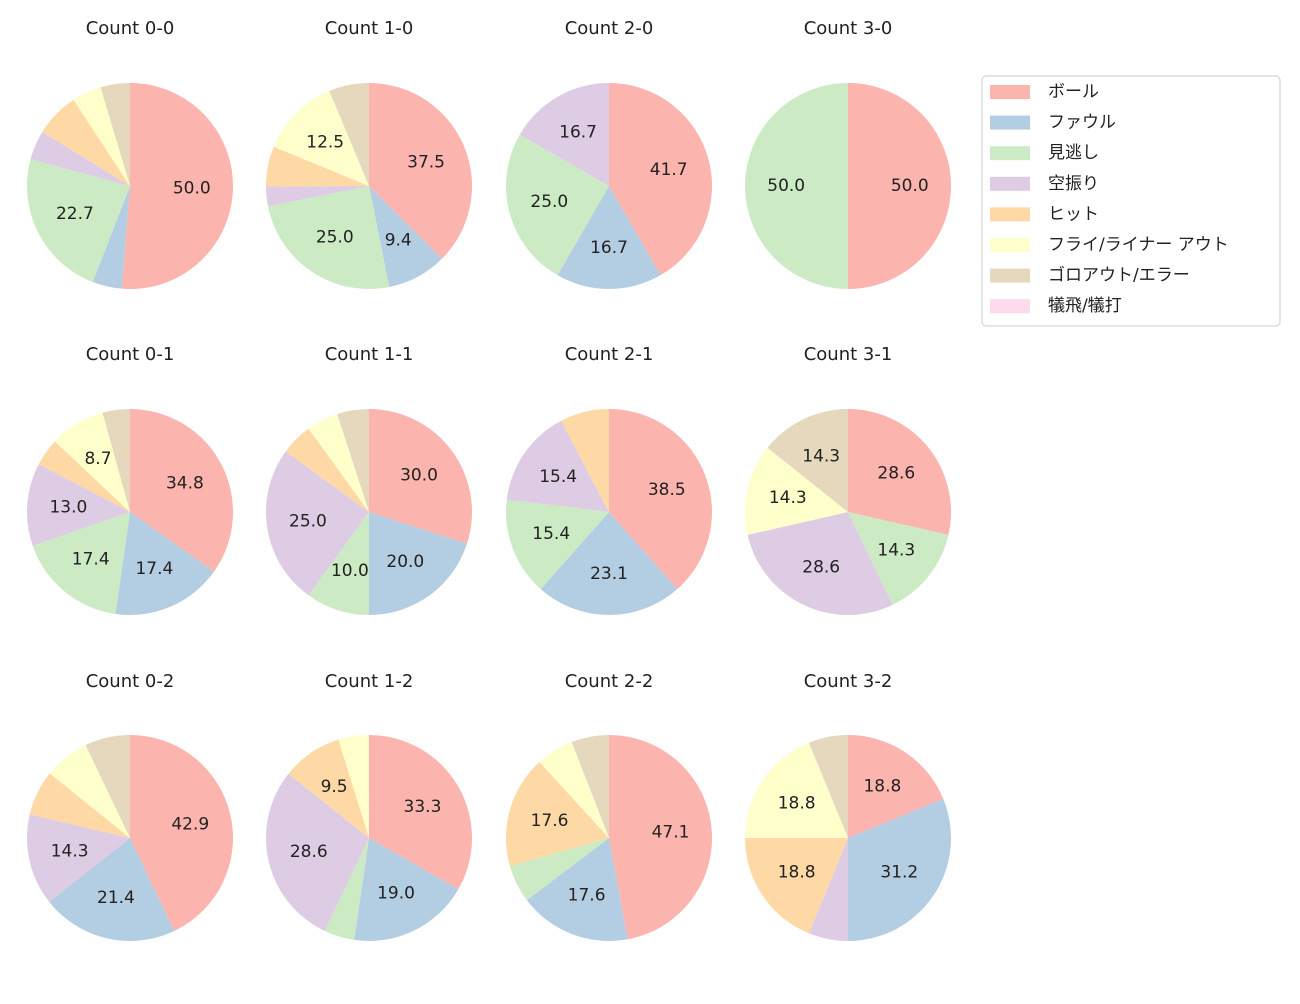 This screenshot has width=1300, height=1004. Describe the element at coordinates (398, 240) in the screenshot. I see `value-label: 9.4` at that location.